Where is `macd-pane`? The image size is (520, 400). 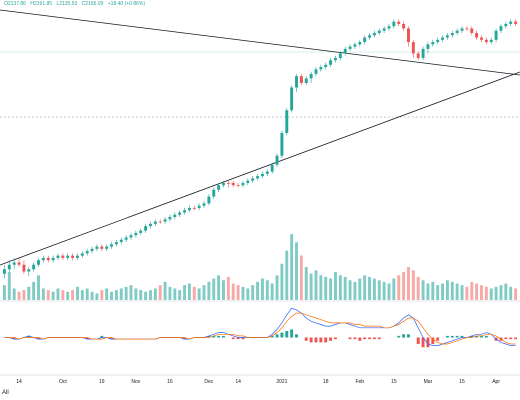
macd-pane is located at coordinates (261, 327).